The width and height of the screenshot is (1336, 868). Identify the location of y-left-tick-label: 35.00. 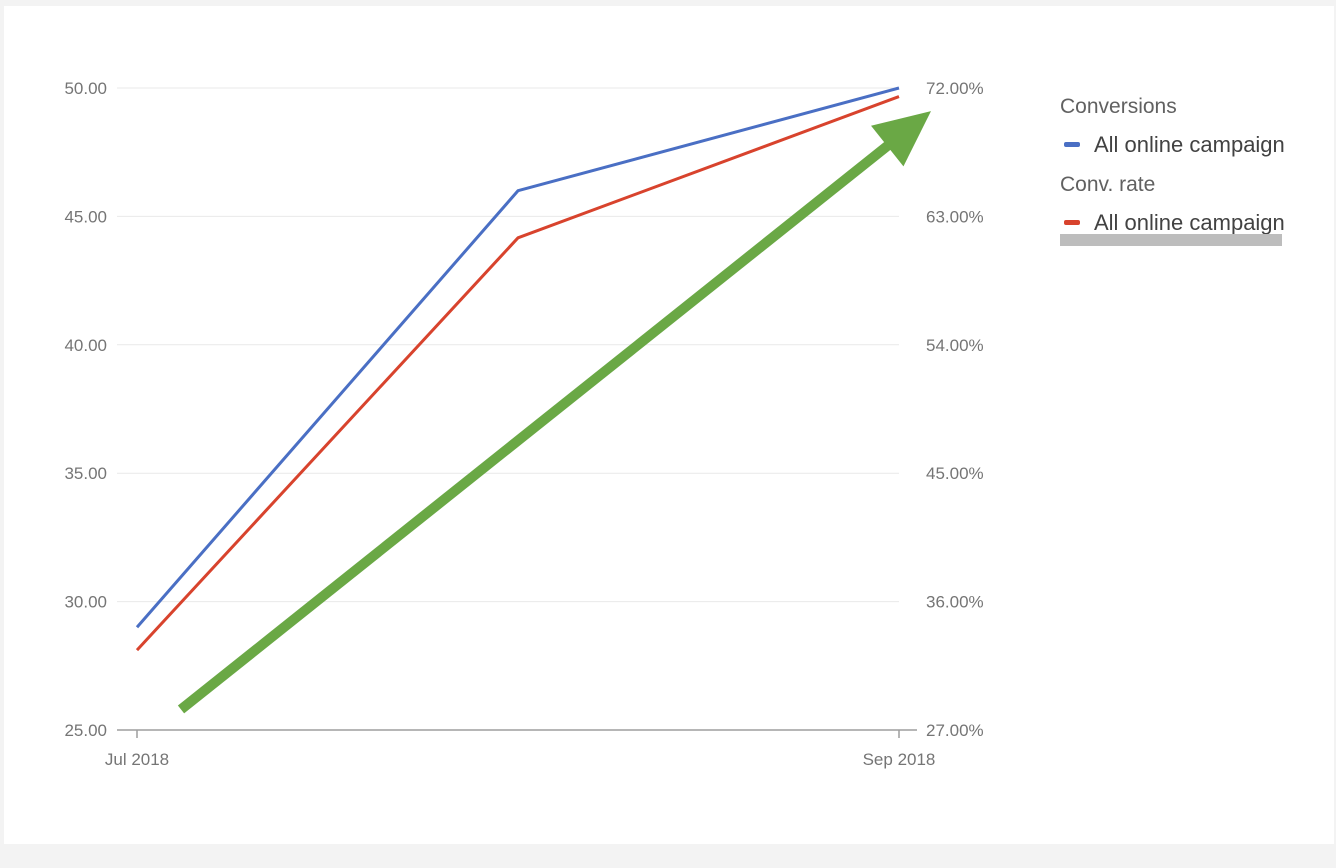
(85, 473).